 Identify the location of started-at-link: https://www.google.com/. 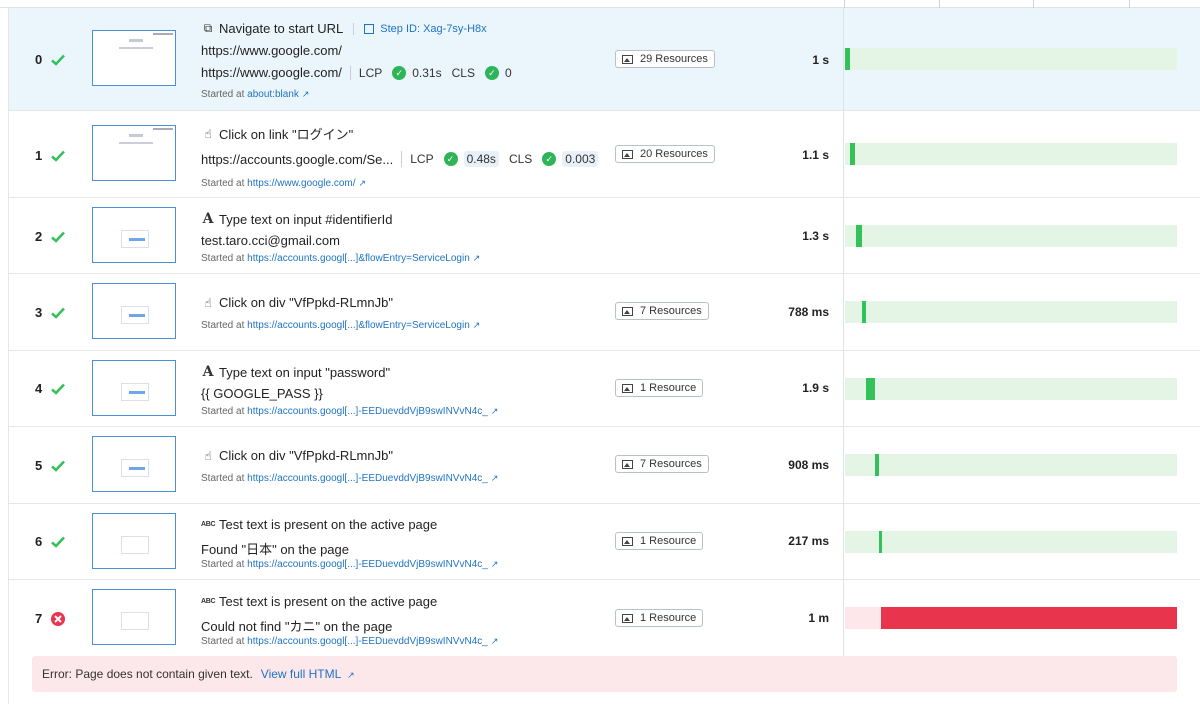
(301, 183).